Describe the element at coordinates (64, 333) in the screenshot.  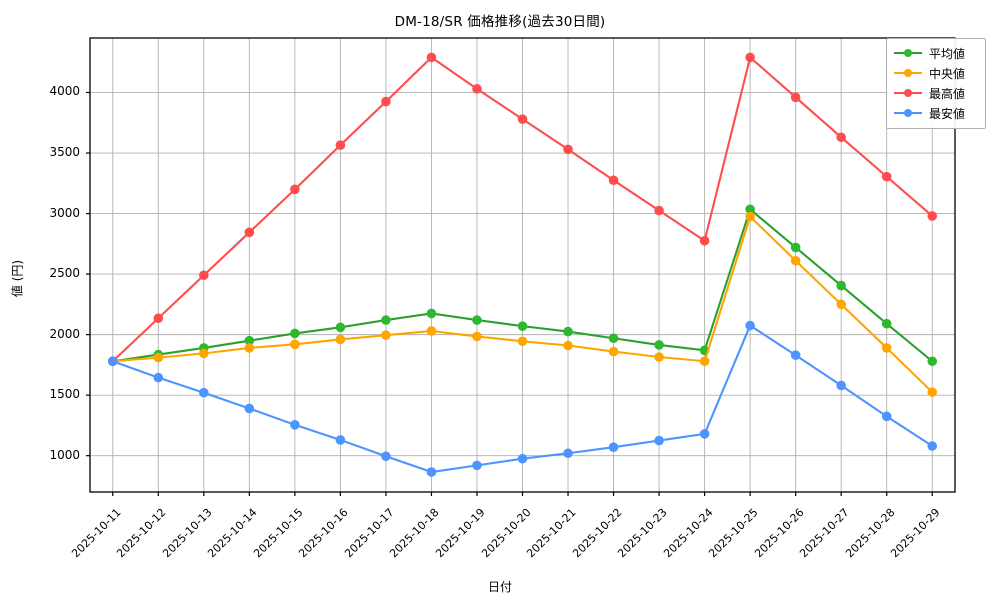
I see `y-tick-label: 2000` at that location.